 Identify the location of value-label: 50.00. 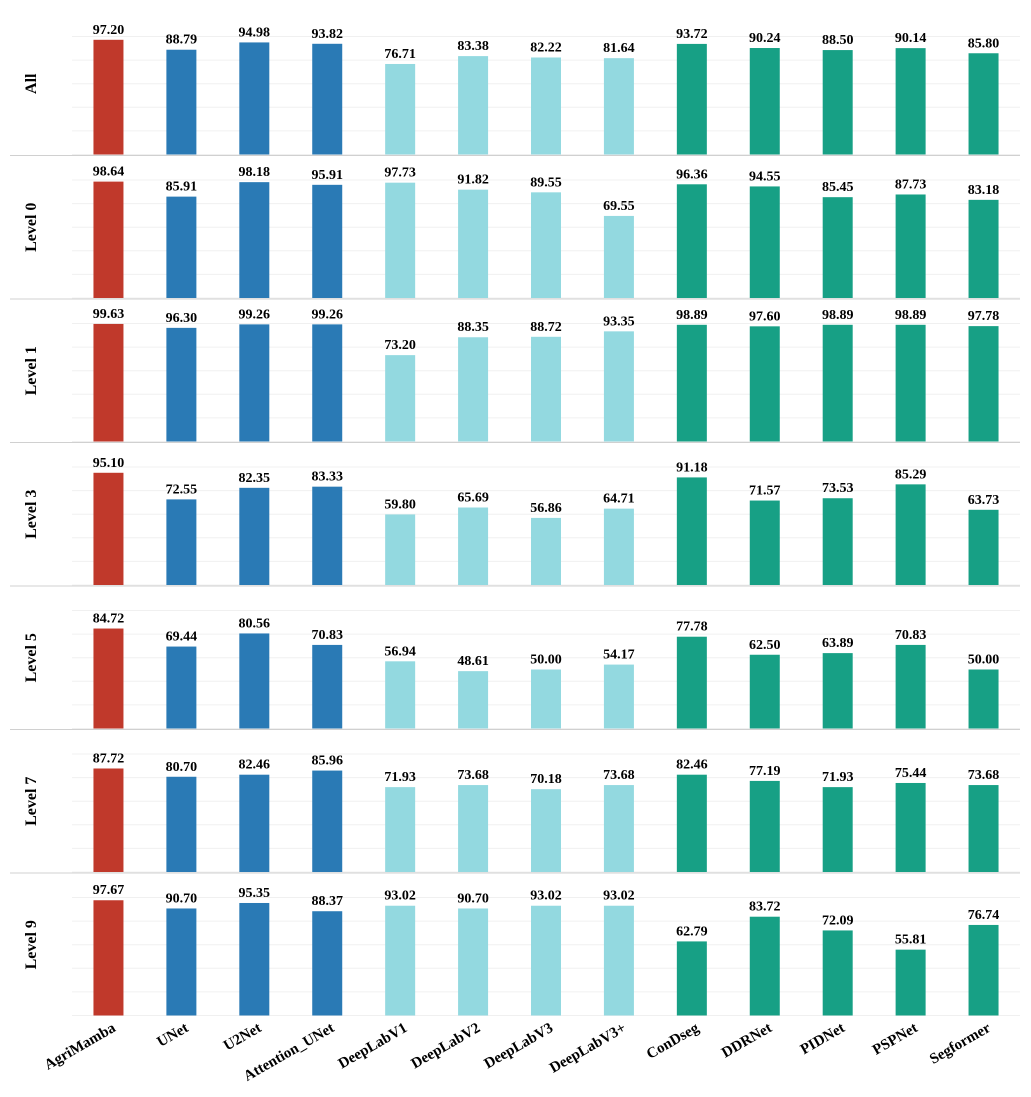
(546, 660).